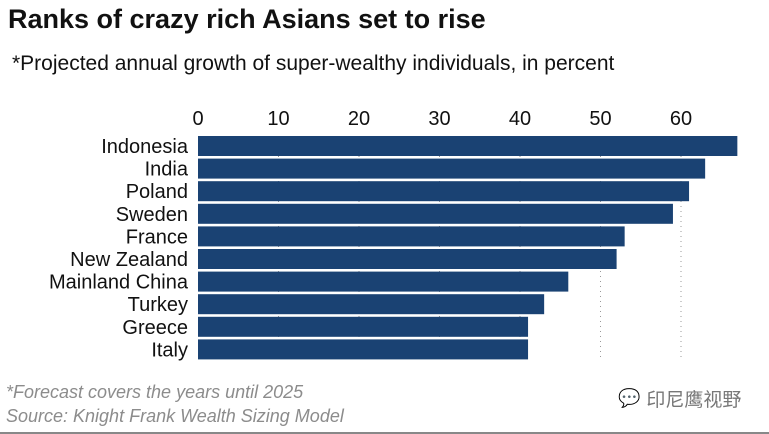 This screenshot has width=769, height=434. I want to click on x-tick-label: 10, so click(278, 119).